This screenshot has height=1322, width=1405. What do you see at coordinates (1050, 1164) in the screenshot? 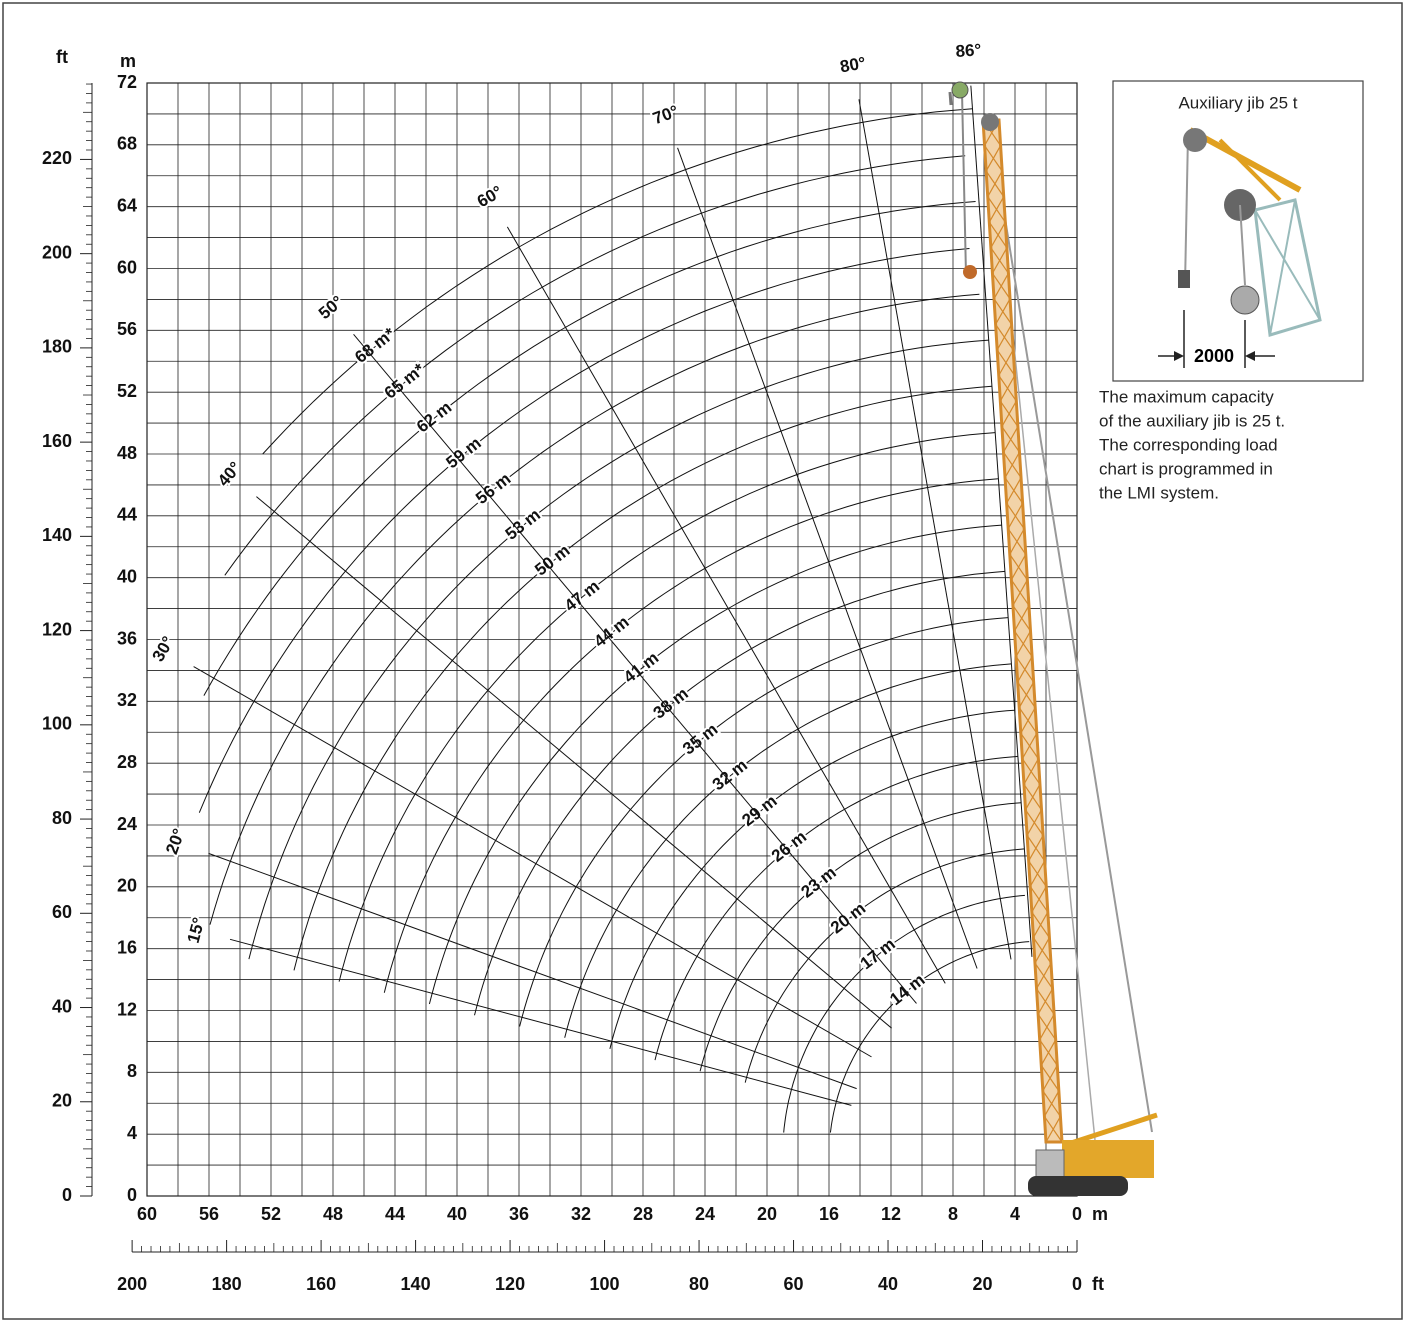
I see `cab` at bounding box center [1050, 1164].